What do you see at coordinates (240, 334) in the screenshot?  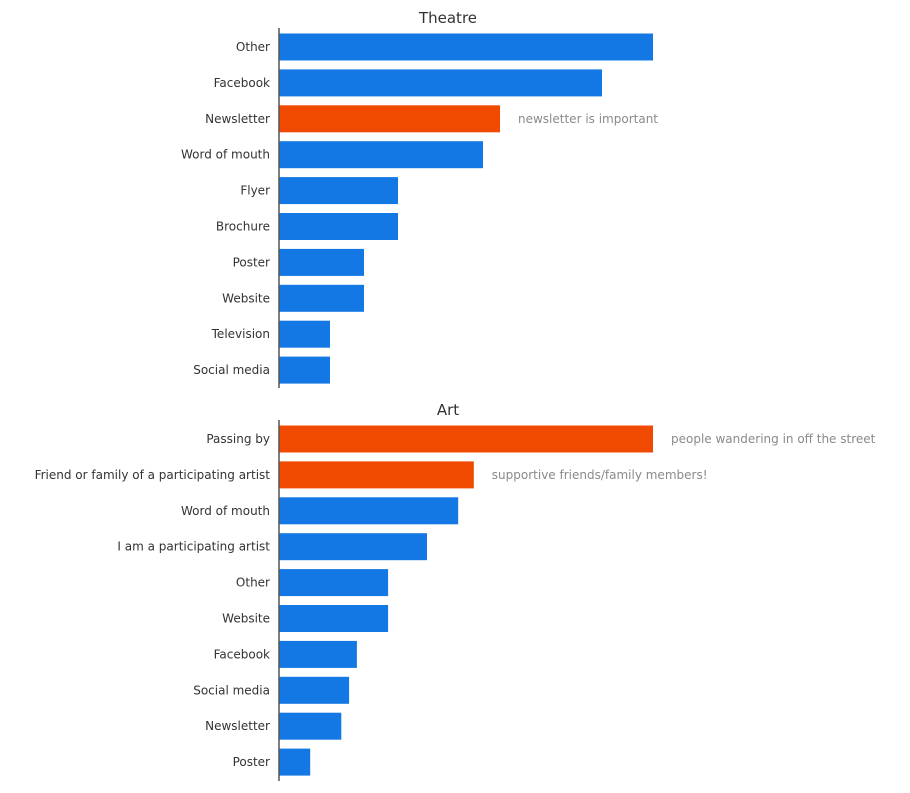 I see `category-label: Television` at bounding box center [240, 334].